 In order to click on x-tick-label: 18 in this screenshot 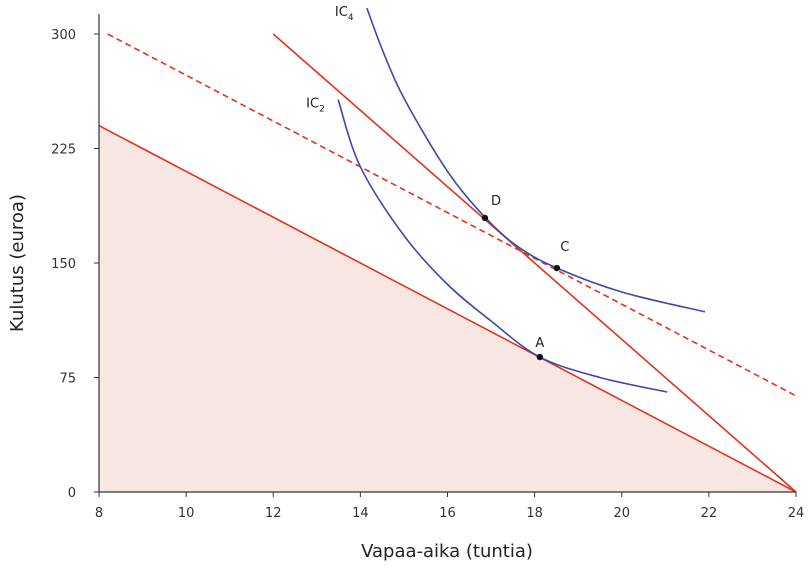, I will do `click(534, 513)`.